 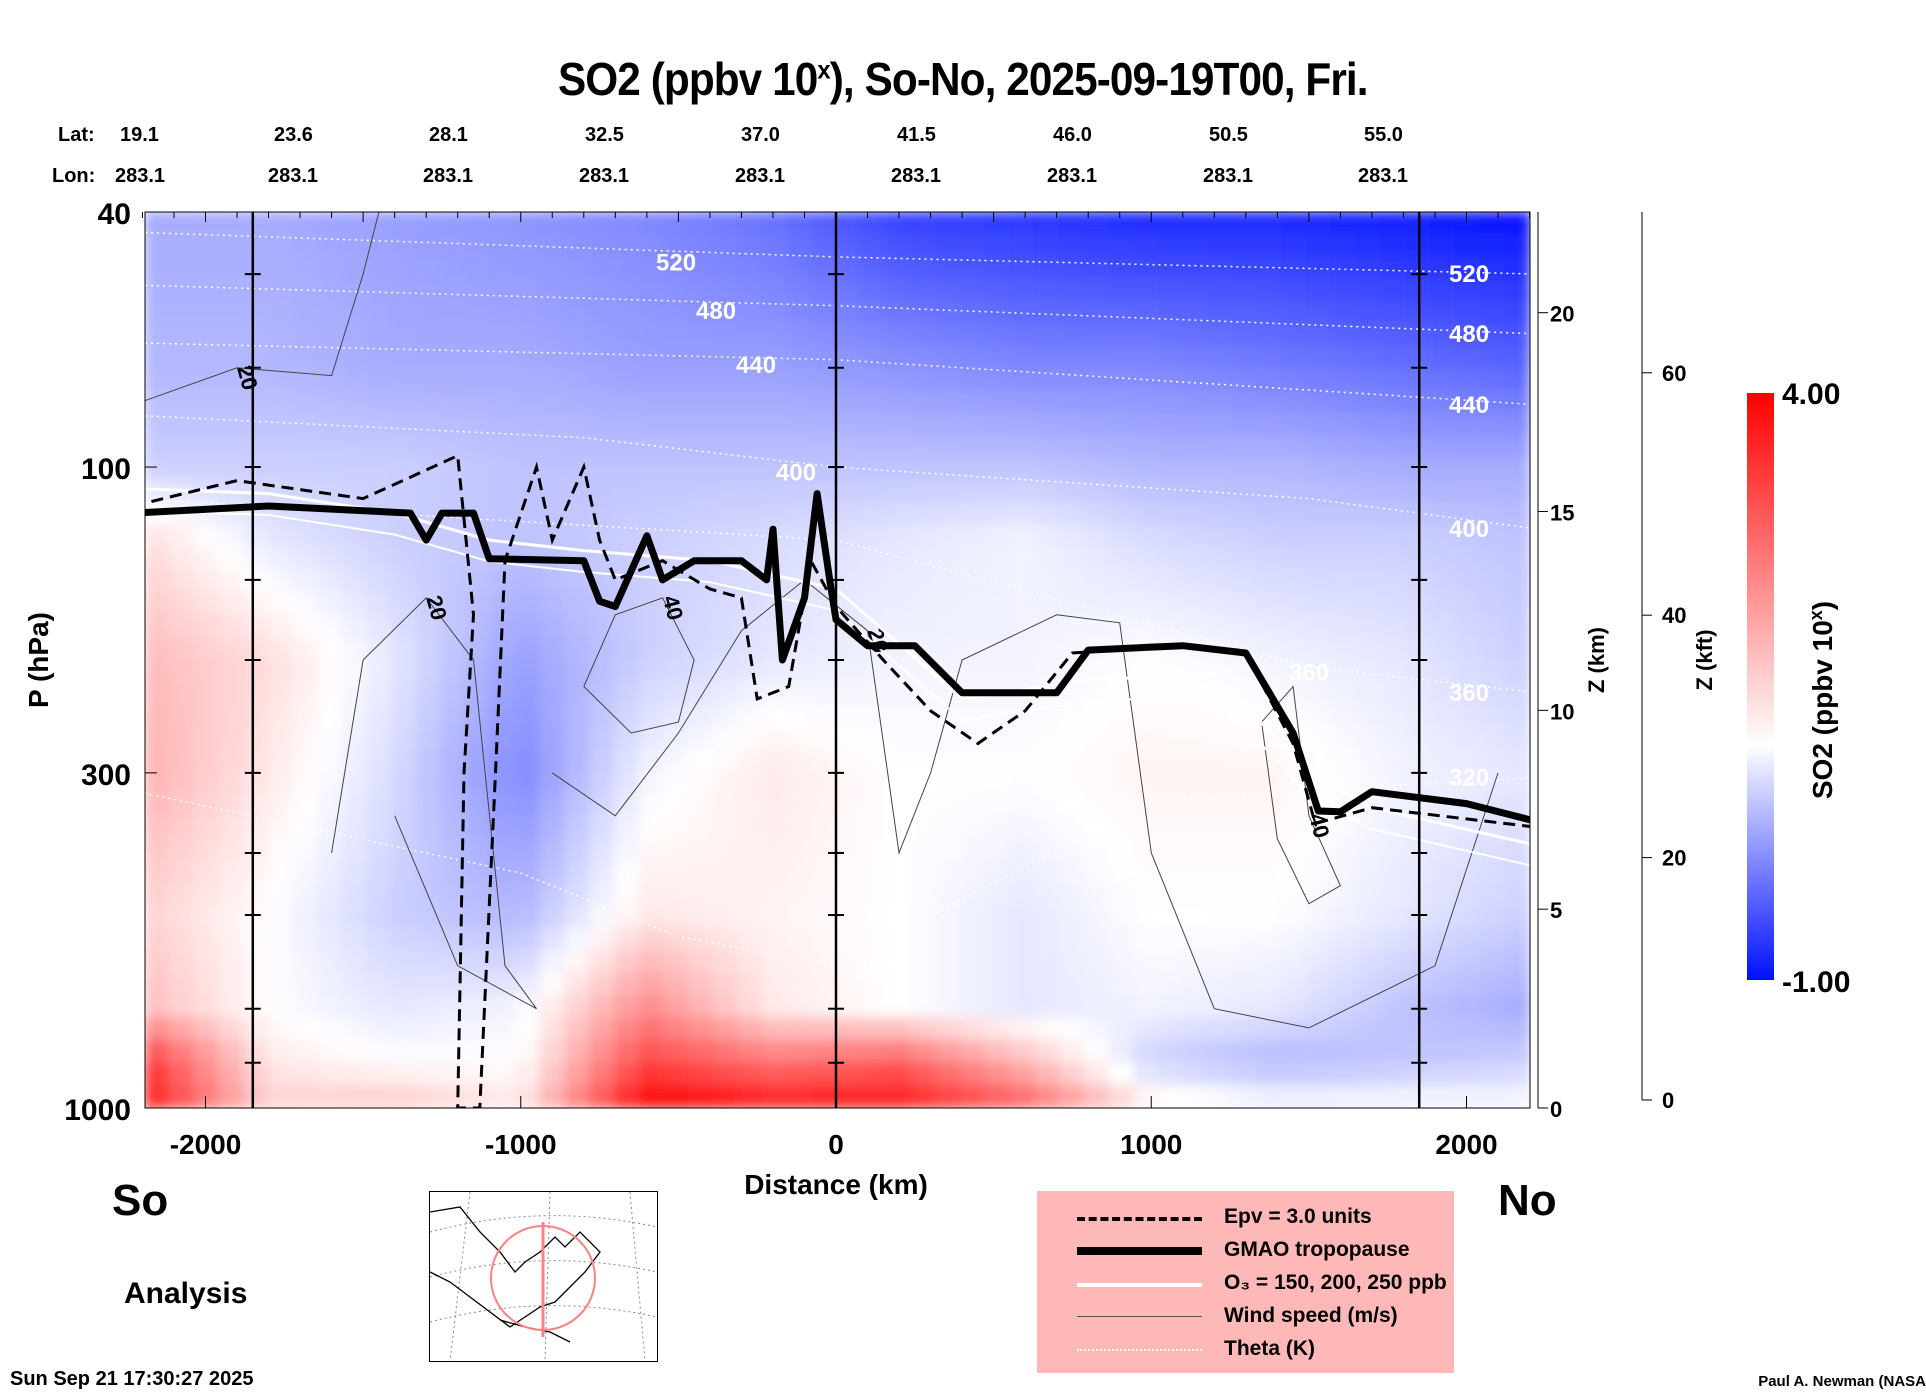 I want to click on colorbar-max-label: 4.00, so click(x=1811, y=394).